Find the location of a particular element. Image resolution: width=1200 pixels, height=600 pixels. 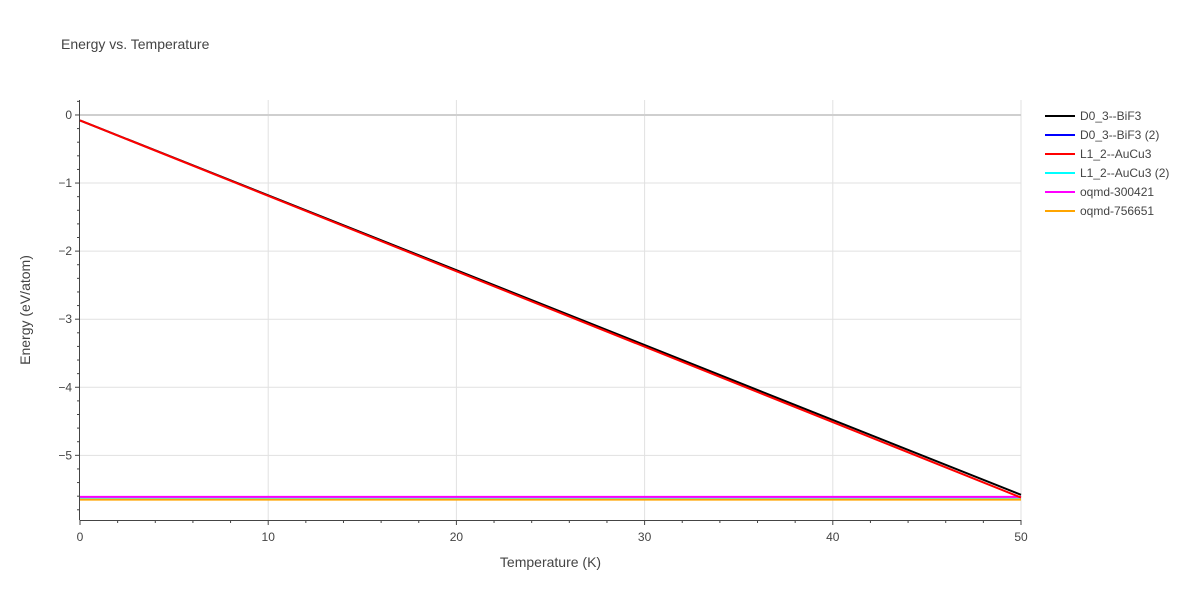

legend-item: oqmd-756651 is located at coordinates (1104, 210).